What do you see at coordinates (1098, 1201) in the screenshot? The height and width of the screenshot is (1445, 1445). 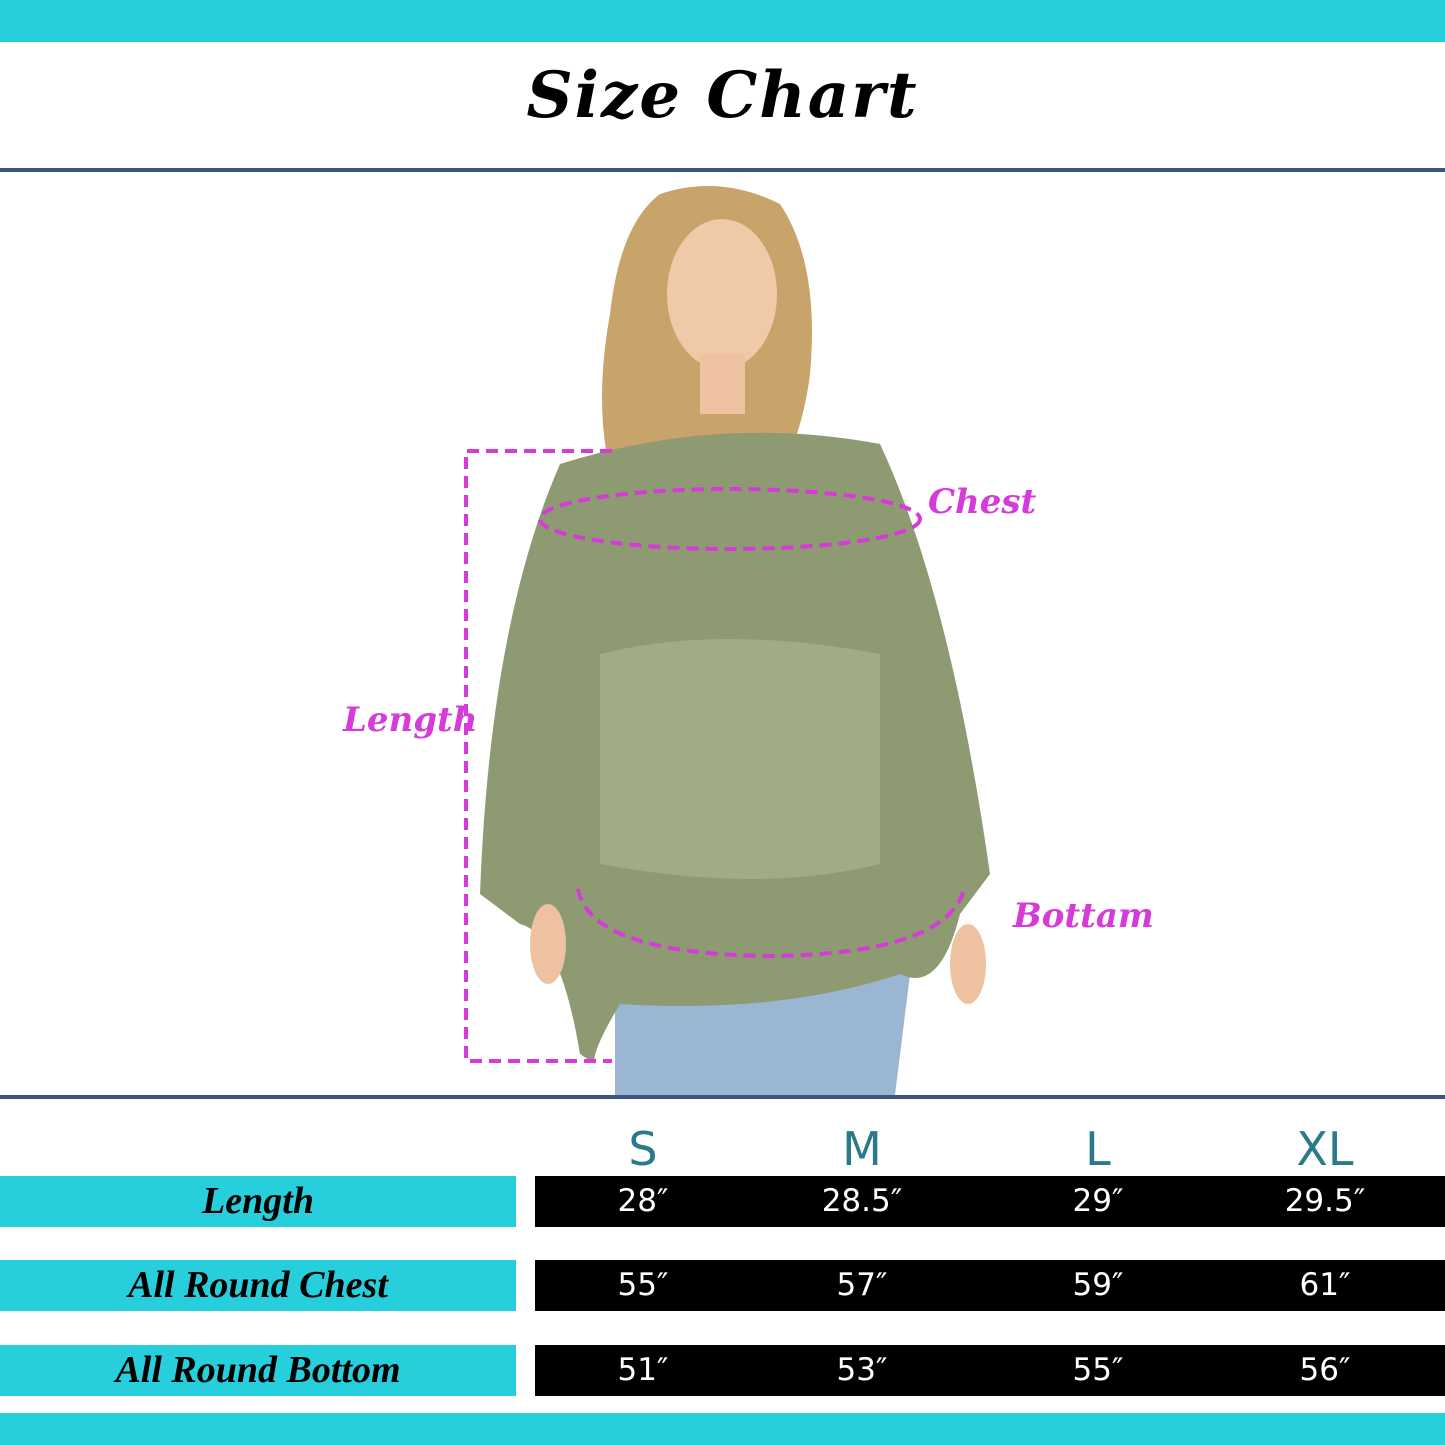 I see `value-cell: 29″` at bounding box center [1098, 1201].